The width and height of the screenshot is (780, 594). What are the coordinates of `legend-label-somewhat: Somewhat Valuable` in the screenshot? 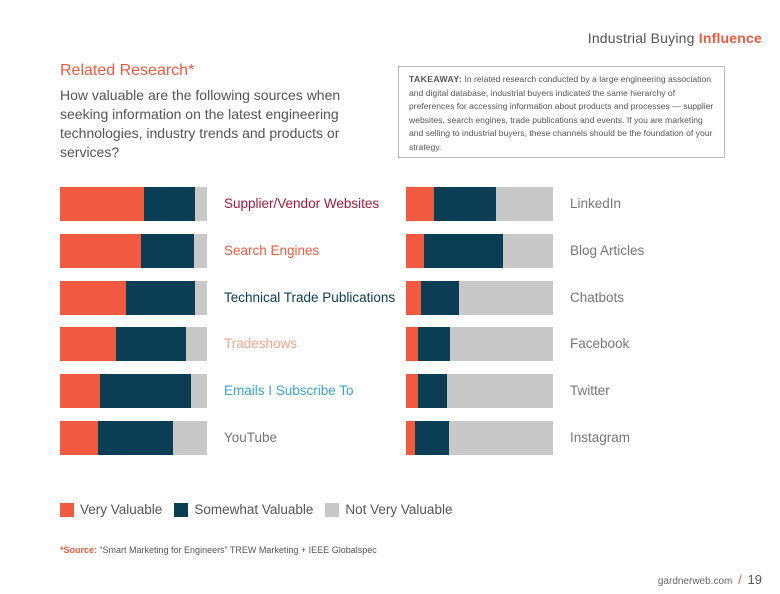 It's located at (254, 509).